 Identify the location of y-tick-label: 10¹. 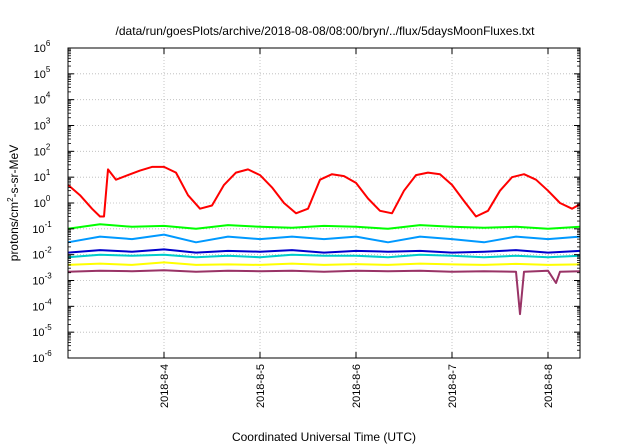
(42, 176).